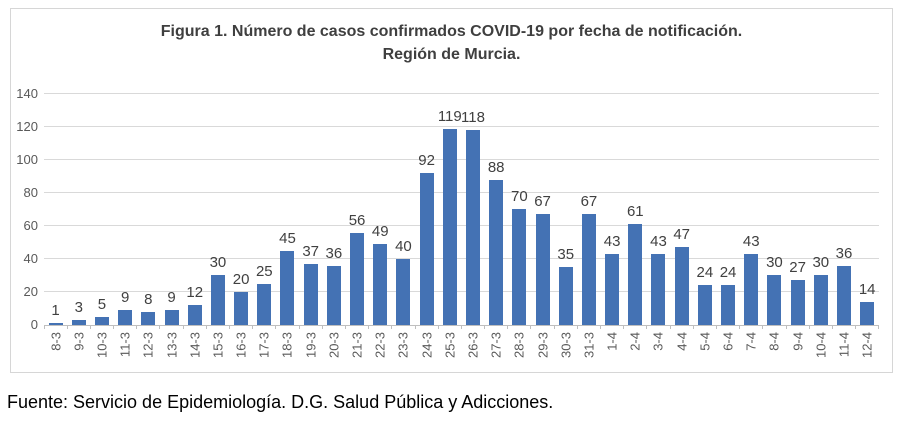  Describe the element at coordinates (310, 251) in the screenshot. I see `bar-value-label: 37` at that location.